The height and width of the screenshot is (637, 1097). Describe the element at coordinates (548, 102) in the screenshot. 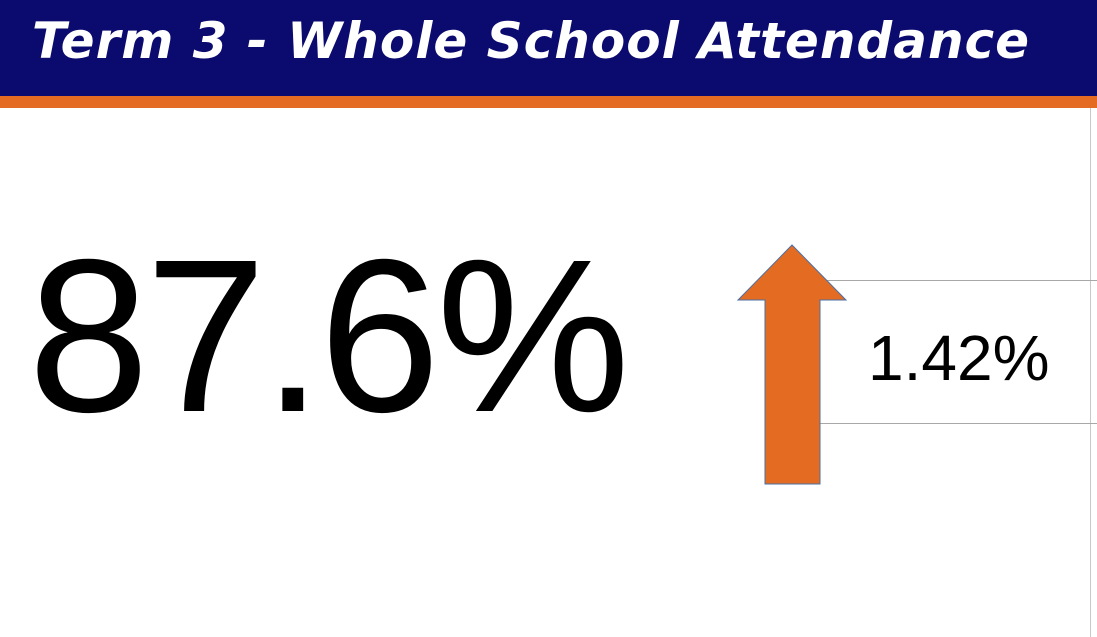

I see `header-stripe` at that location.